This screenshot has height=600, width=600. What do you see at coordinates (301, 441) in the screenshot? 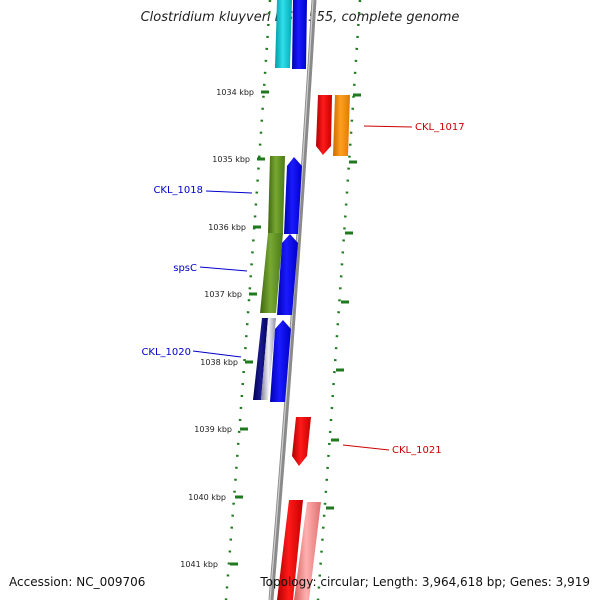
I see `gene-ckl-1021-red` at bounding box center [301, 441].